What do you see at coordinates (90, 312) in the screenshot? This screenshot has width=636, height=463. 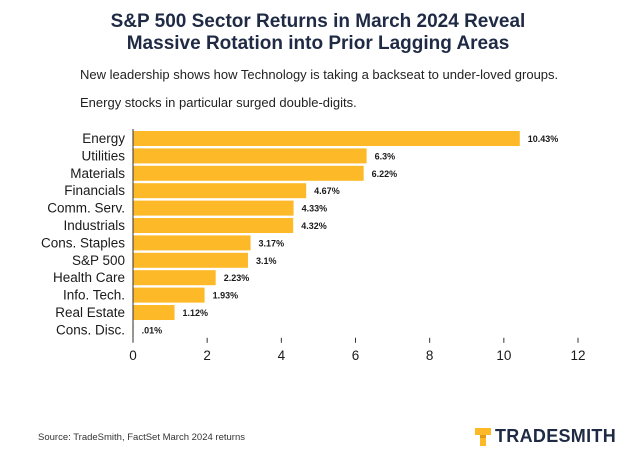 I see `category-label: Real Estate` at bounding box center [90, 312].